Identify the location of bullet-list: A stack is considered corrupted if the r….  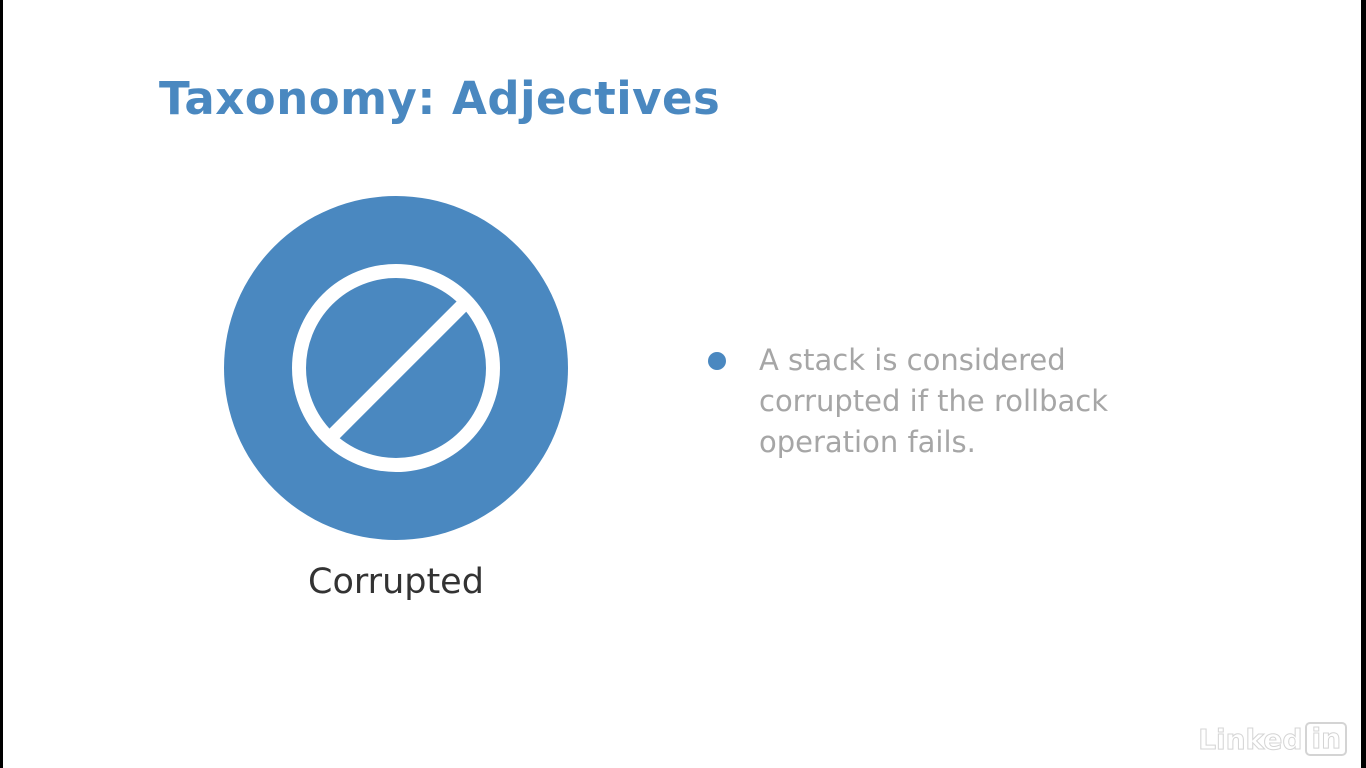
(930, 401).